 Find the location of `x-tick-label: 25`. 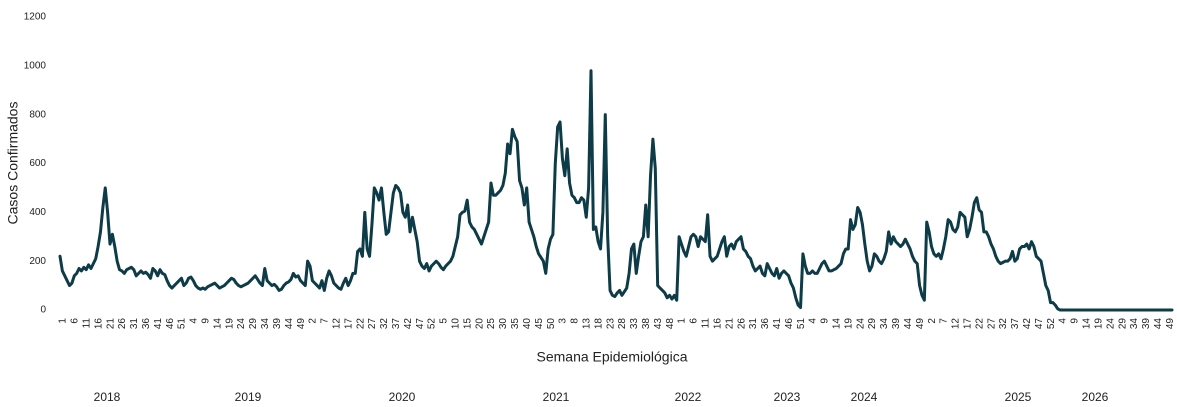

x-tick-label: 25 is located at coordinates (491, 324).